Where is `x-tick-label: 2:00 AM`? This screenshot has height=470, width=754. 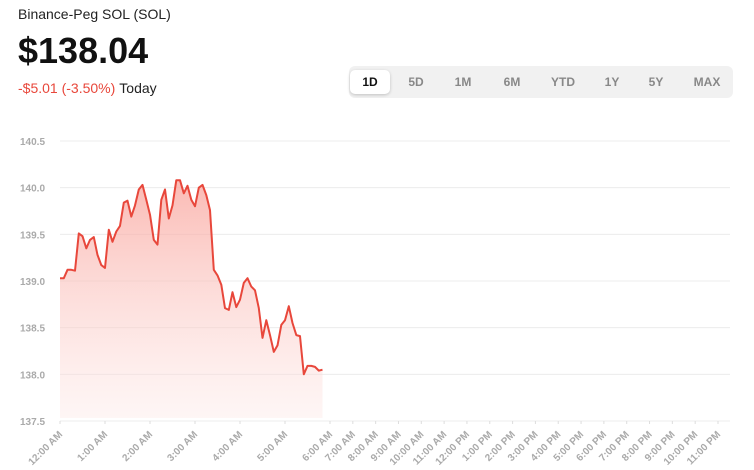
x-tick-label: 2:00 AM is located at coordinates (137, 446).